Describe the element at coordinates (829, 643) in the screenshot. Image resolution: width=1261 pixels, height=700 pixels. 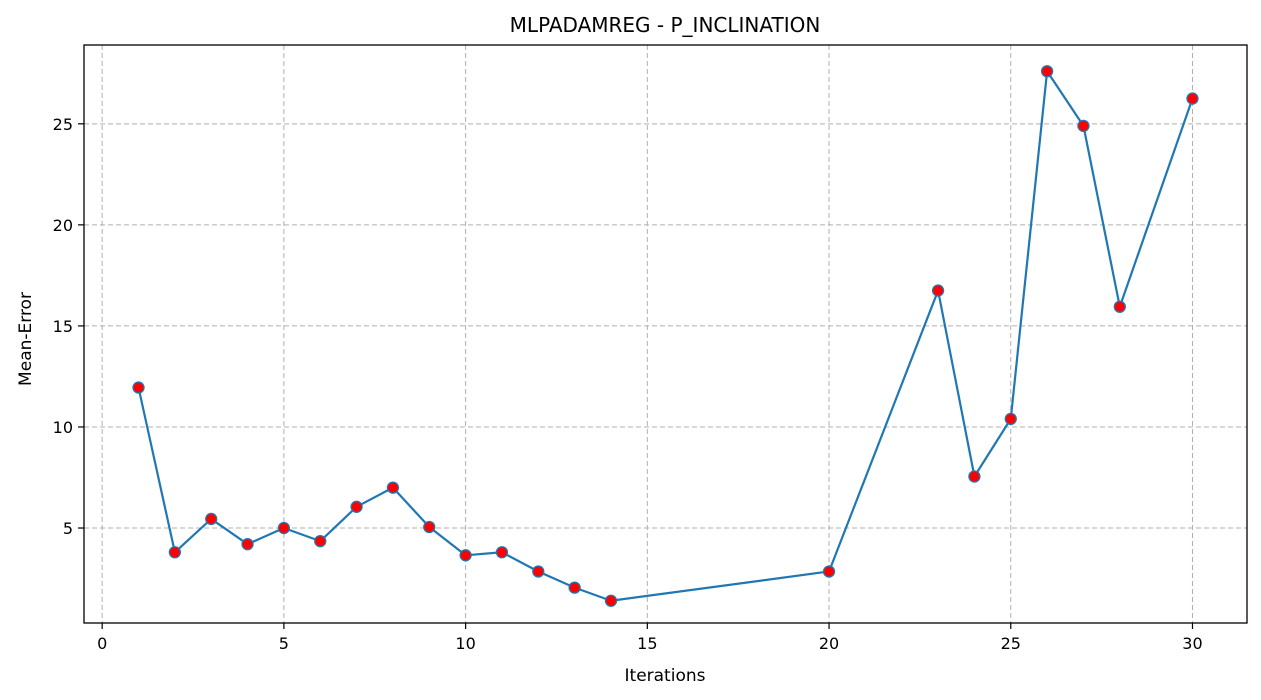
I see `x-tick-label: 20` at that location.